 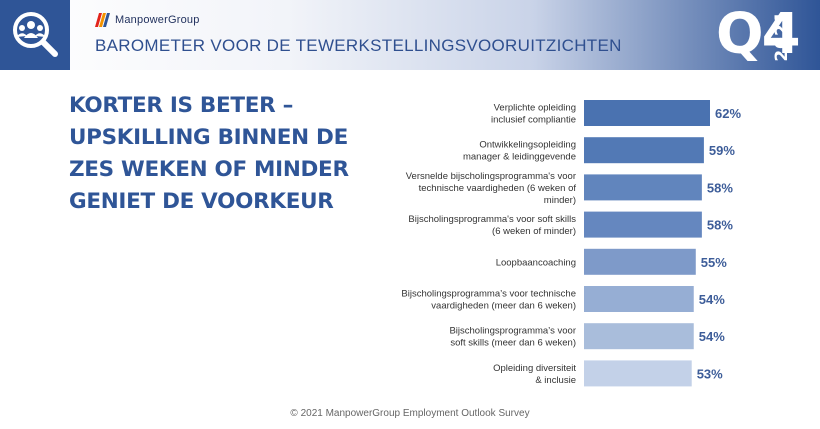 I want to click on category-label: Bijscholingsprogramma's voor soft skills, so click(x=492, y=219).